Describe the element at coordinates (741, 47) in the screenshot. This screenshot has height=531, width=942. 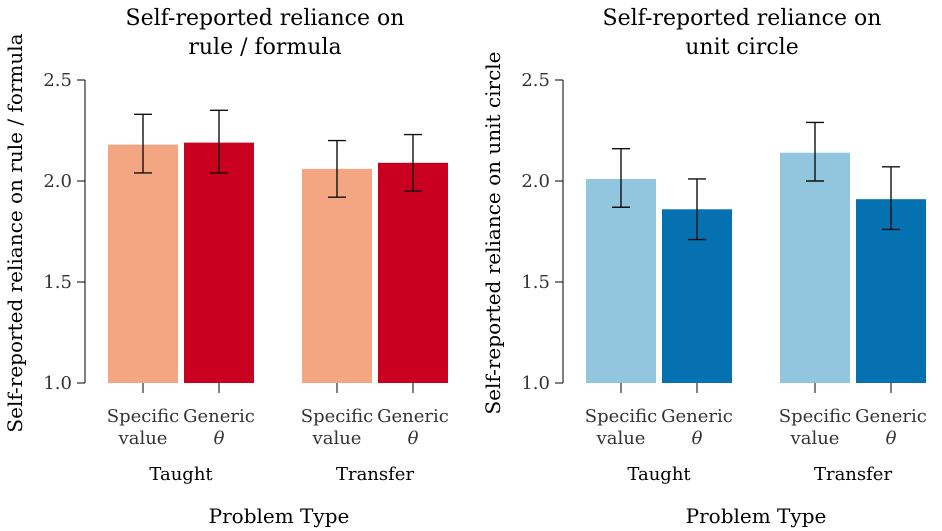
I see `chart-title-line2: unit circle` at that location.